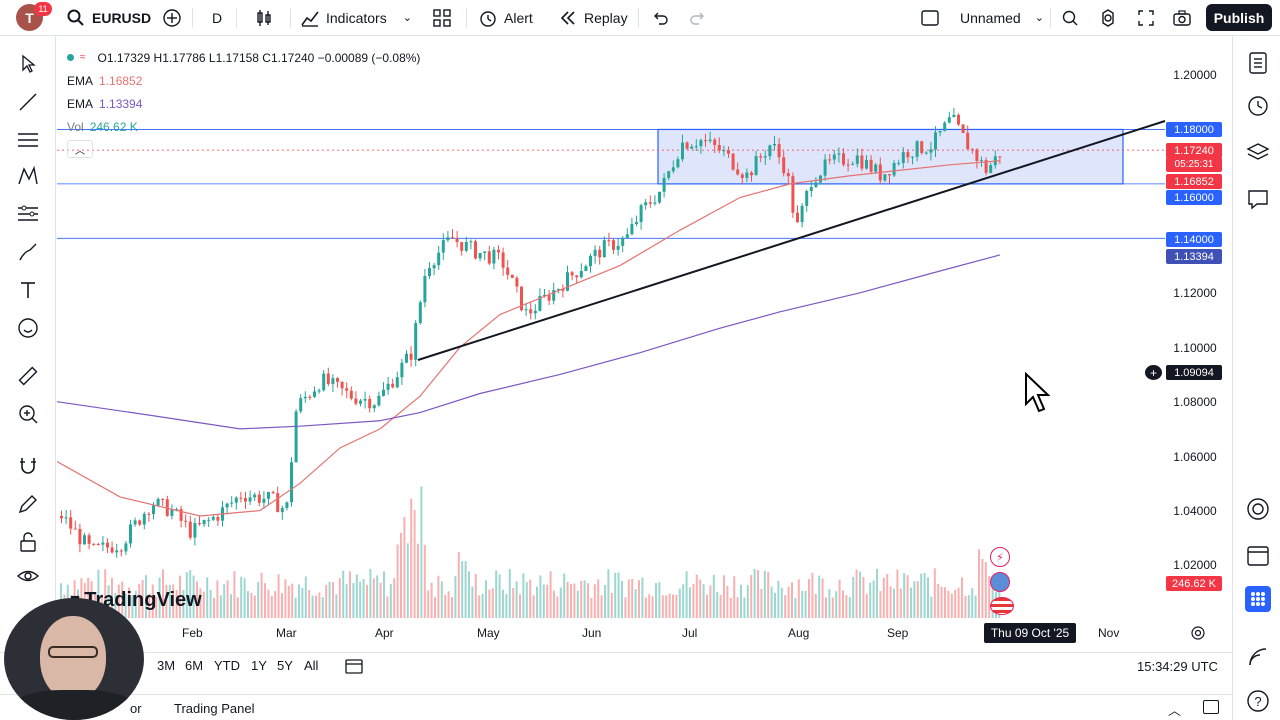 The image size is (1280, 720). What do you see at coordinates (1239, 17) in the screenshot?
I see `publish-button: Publish` at bounding box center [1239, 17].